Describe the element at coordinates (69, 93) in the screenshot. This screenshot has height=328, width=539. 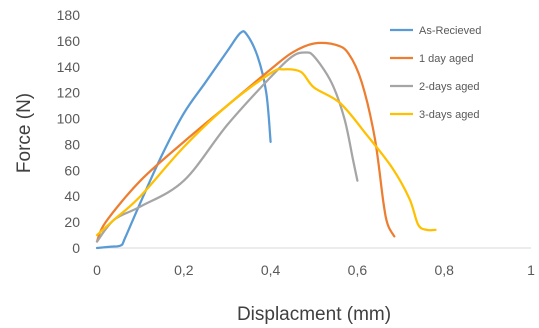
I see `y-tick-label: 120` at that location.